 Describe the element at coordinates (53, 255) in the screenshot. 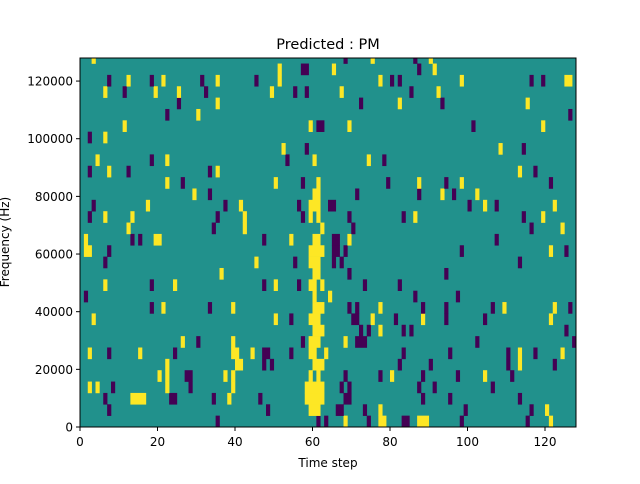

I see `y-axis: 0 20000 40000 60000 80000 100000 120000` at that location.